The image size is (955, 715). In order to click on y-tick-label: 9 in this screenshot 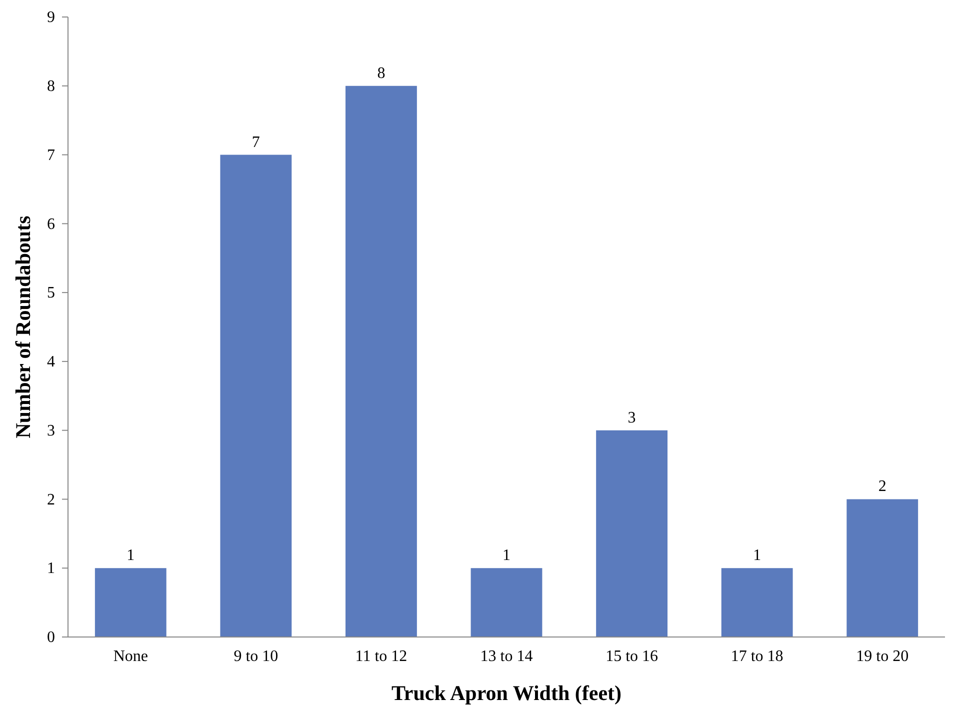, I will do `click(51, 17)`.